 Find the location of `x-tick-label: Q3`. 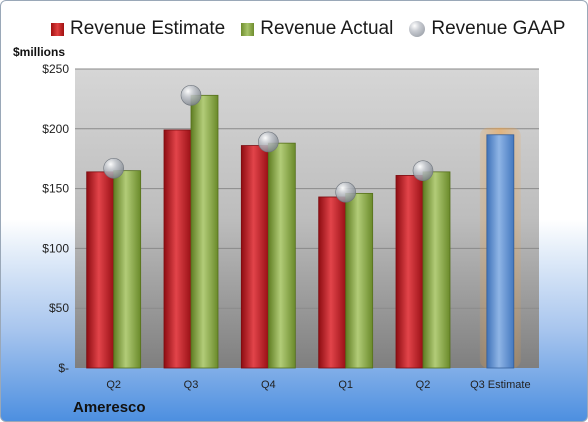

x-tick-label: Q3 is located at coordinates (191, 385).